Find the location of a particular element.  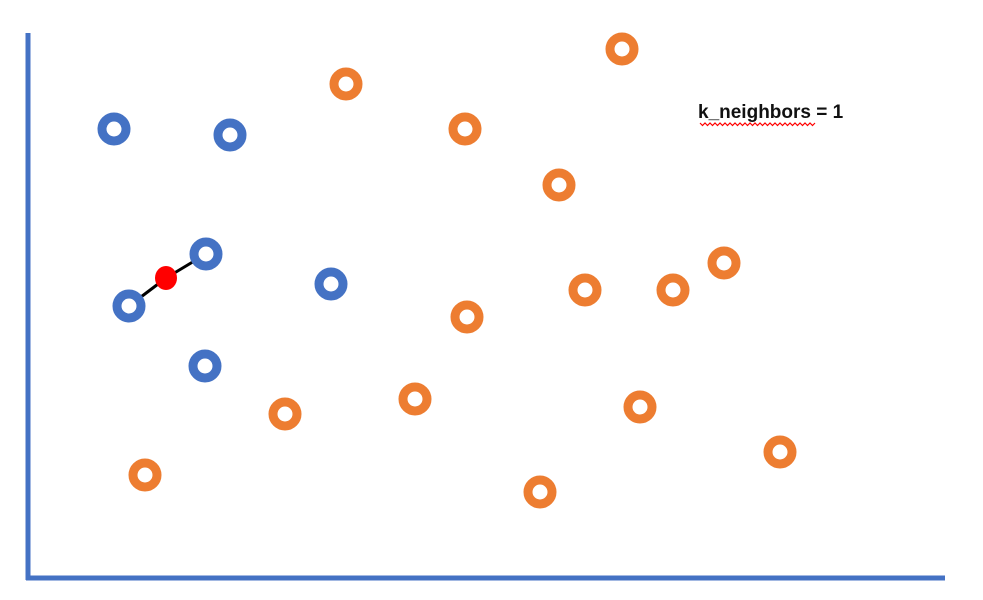

k-neighbors-label: k_neighbors = 1 is located at coordinates (771, 112).